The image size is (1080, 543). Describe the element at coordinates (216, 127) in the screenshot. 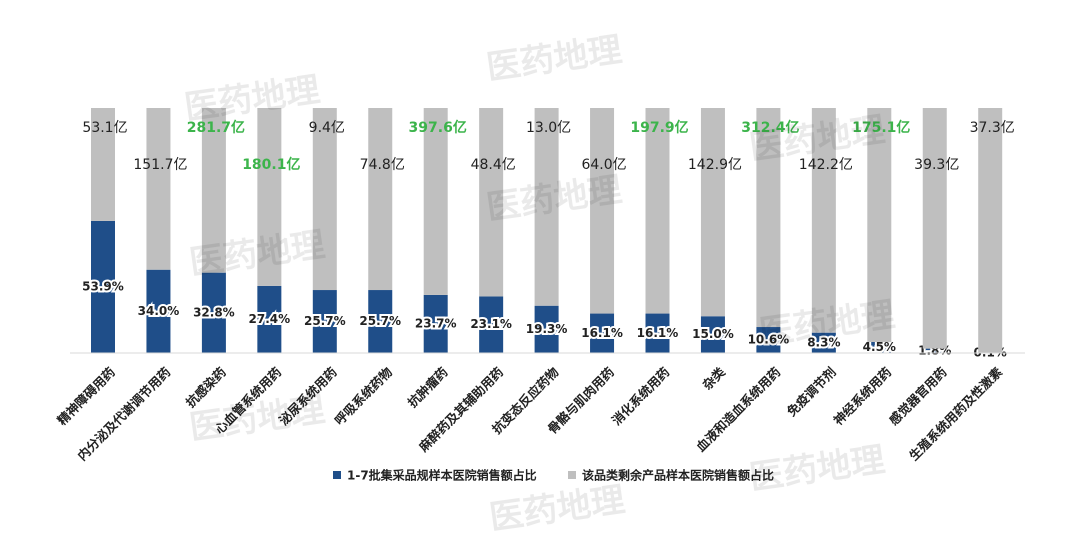

I see `annotation: 281.7亿` at that location.